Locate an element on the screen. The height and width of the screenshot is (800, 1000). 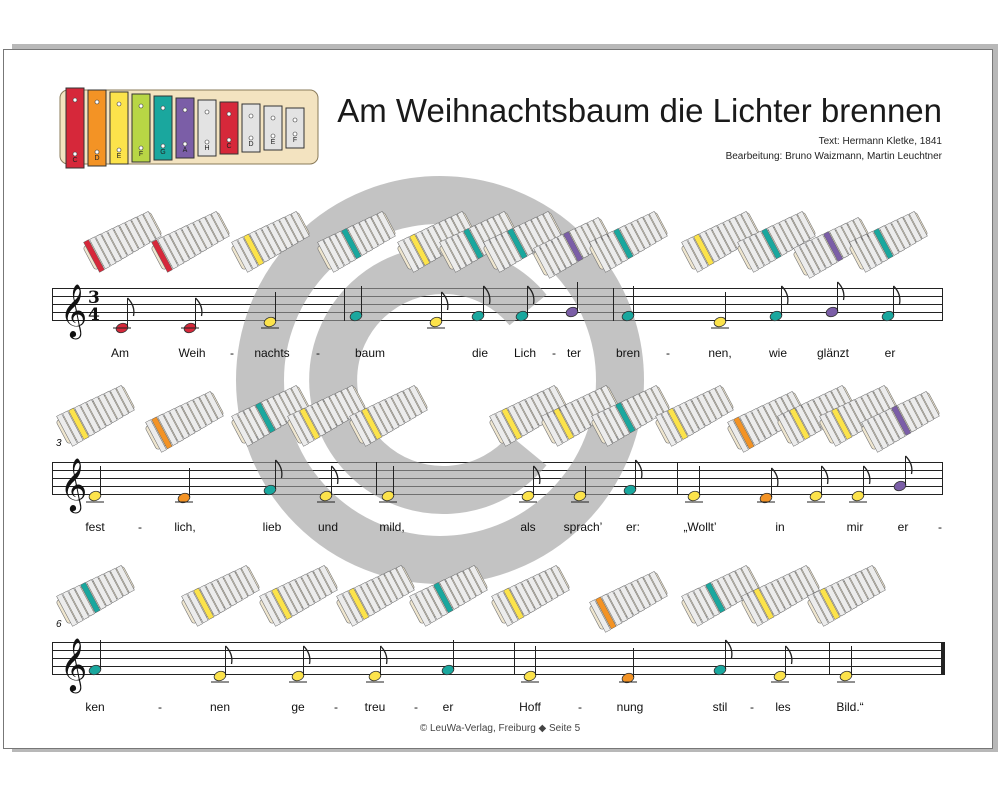
measure-number: 3 is located at coordinates (59, 443).